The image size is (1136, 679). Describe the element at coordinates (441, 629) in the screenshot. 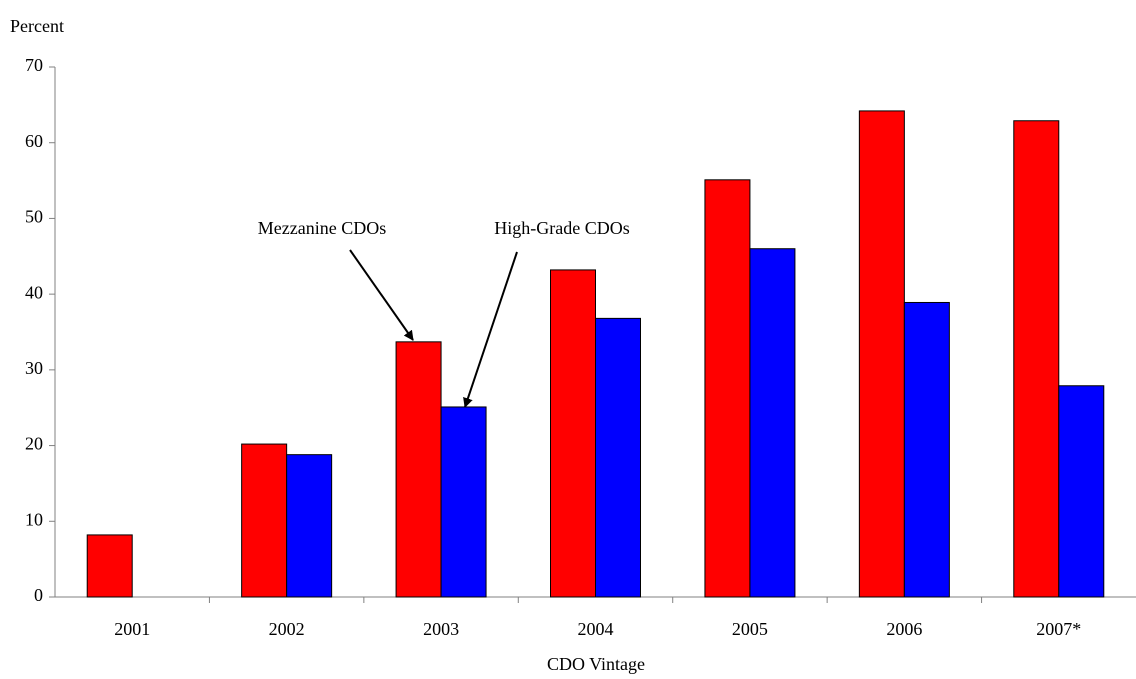

I see `x-tick-label: 2003` at that location.